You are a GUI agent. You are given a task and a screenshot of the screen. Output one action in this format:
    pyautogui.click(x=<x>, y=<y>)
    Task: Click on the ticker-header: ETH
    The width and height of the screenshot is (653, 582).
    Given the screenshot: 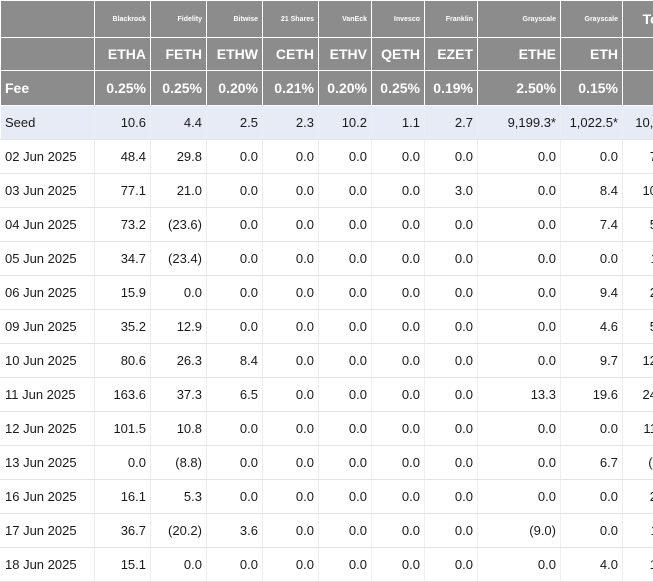 What is the action you would take?
    pyautogui.click(x=592, y=54)
    